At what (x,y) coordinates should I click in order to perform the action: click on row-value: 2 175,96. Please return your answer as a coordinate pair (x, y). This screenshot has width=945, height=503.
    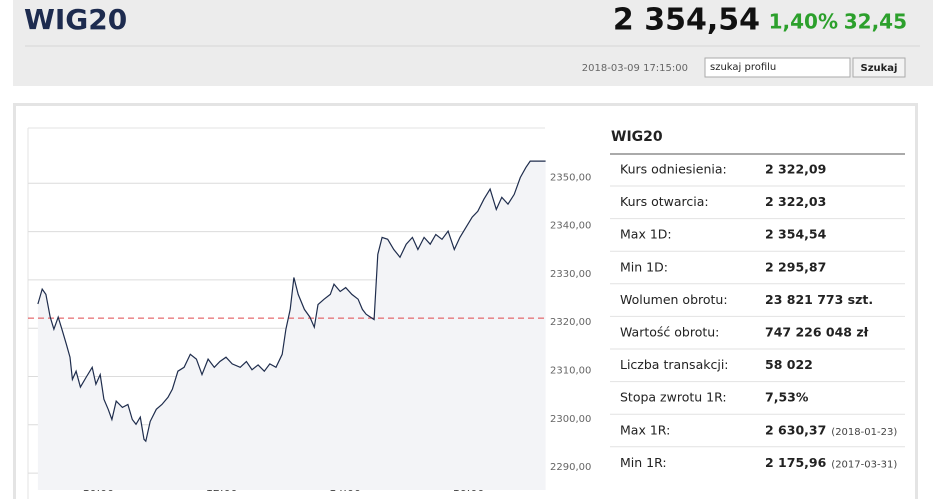
    Looking at the image, I should click on (796, 462).